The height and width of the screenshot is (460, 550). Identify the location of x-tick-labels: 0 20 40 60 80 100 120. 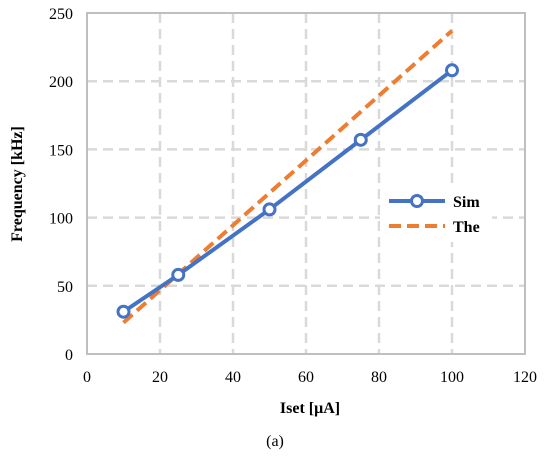
(310, 377).